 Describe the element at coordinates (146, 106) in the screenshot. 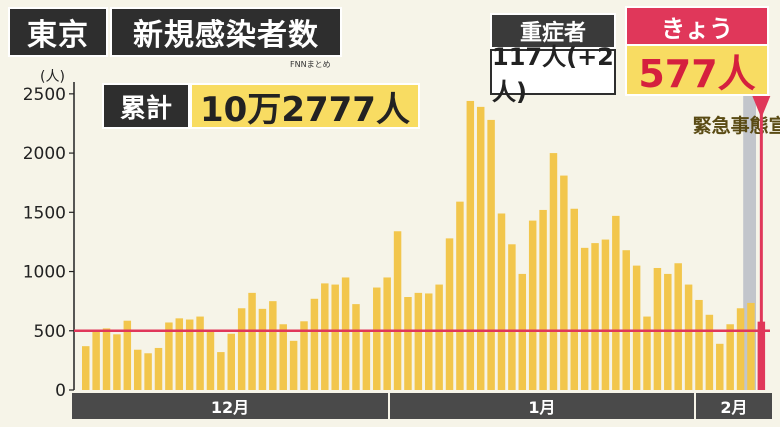

I see `total-label: 累計` at that location.